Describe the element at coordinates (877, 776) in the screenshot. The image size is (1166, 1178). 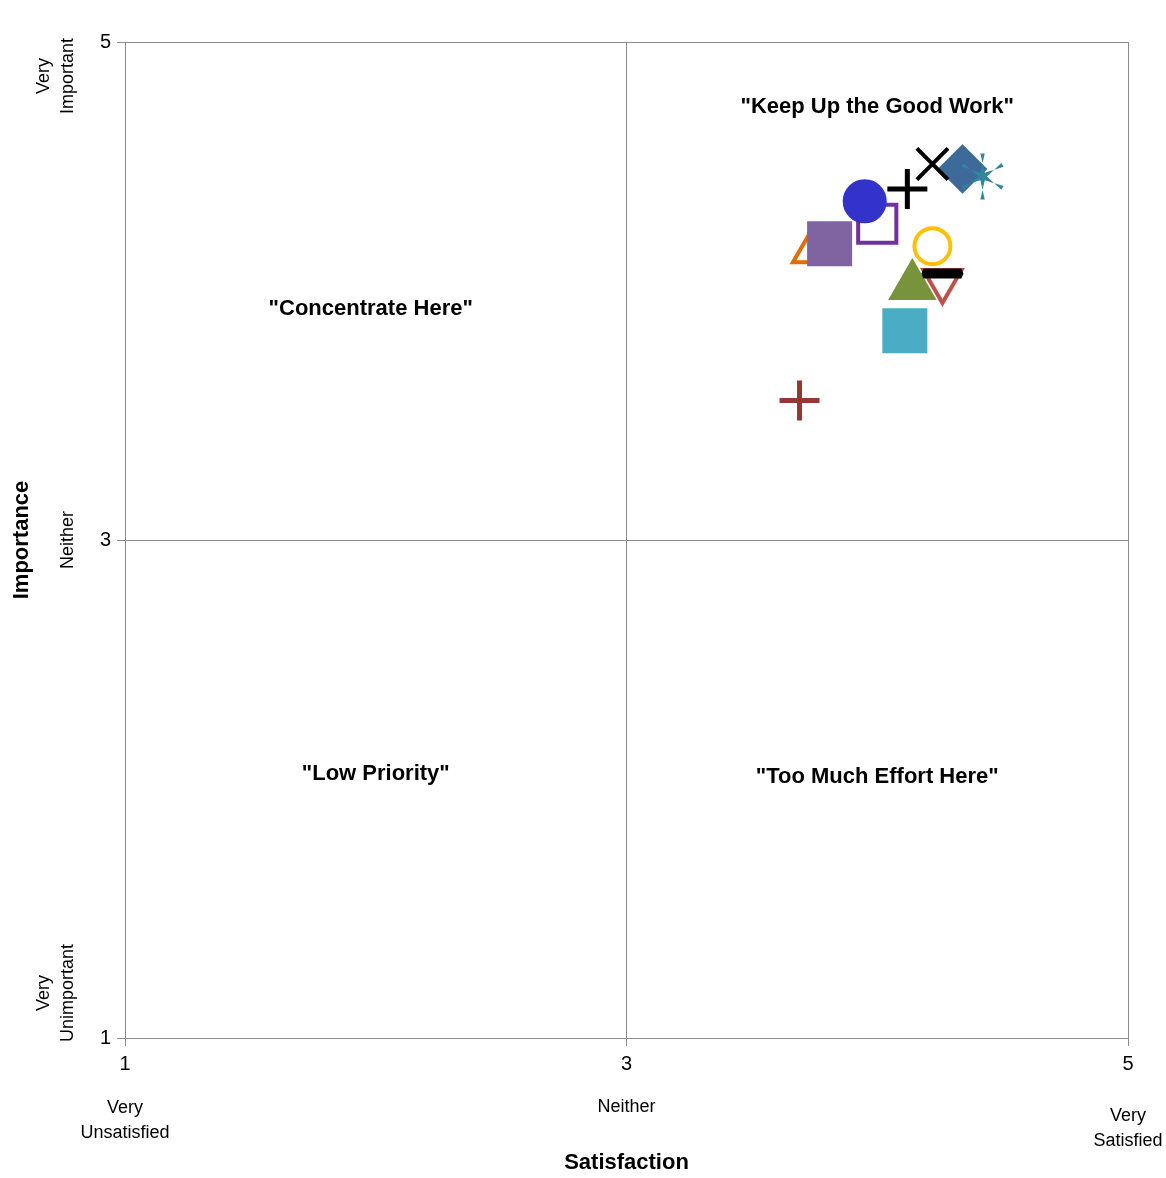
I see `annotation: "Too Much Effort Here"` at that location.